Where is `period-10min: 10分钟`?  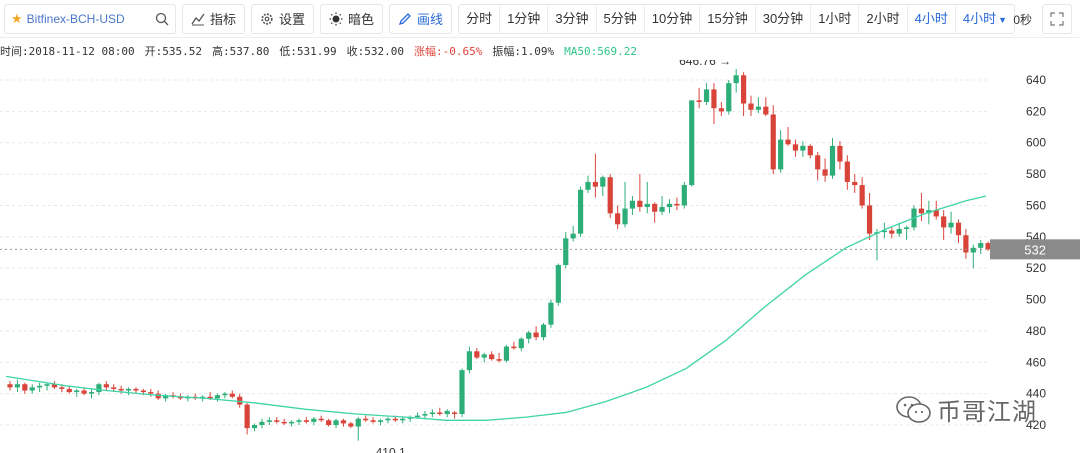 period-10min: 10分钟 is located at coordinates (673, 18).